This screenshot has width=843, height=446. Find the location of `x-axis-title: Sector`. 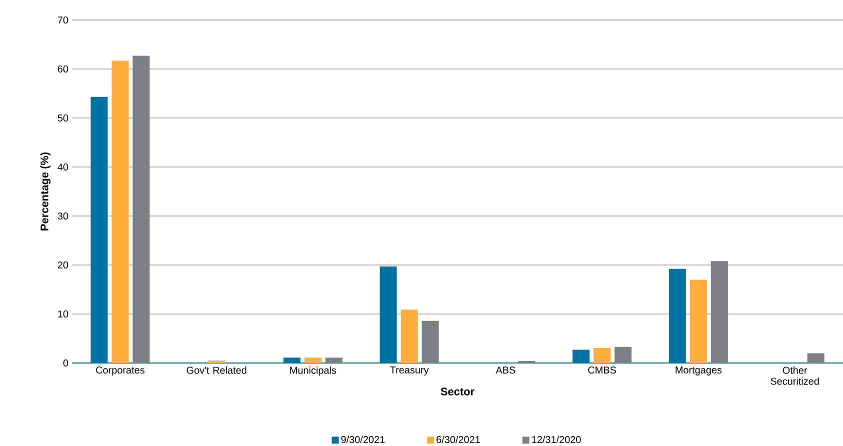

x-axis-title: Sector is located at coordinates (457, 392).